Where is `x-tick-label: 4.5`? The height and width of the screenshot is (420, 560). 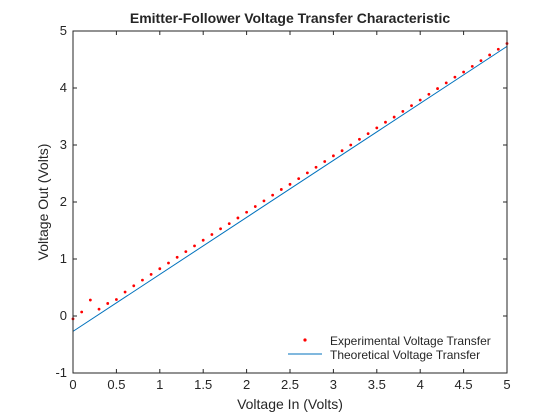 x-tick-label: 4.5 is located at coordinates (464, 384).